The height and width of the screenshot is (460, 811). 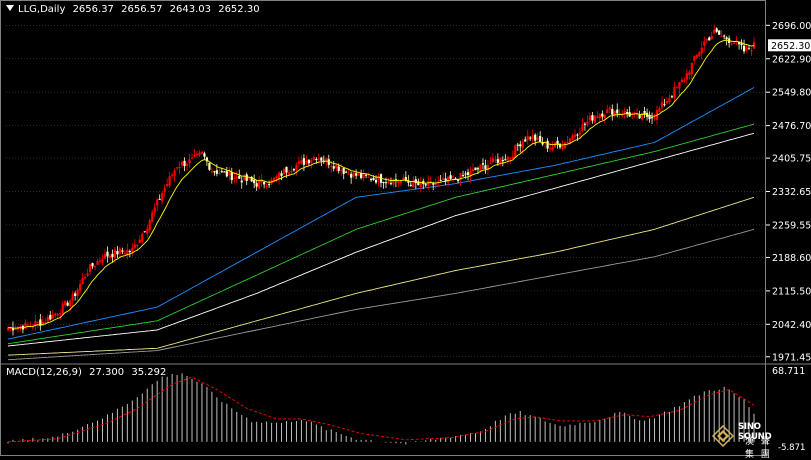 What do you see at coordinates (93, 9) in the screenshot?
I see `open-price: 2656.37` at bounding box center [93, 9].